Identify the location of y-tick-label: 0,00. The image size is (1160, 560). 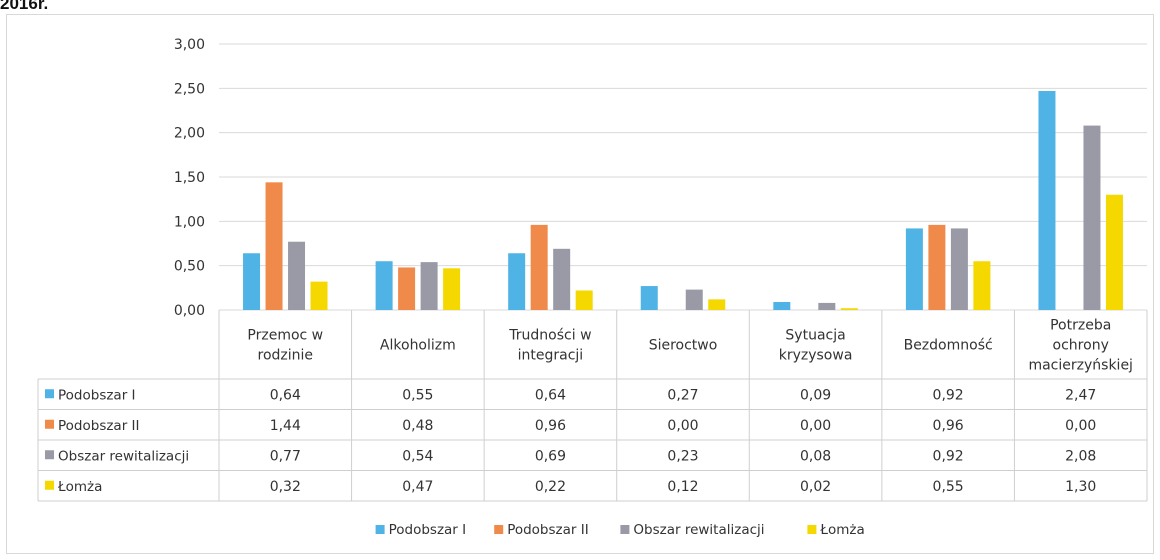
(189, 311).